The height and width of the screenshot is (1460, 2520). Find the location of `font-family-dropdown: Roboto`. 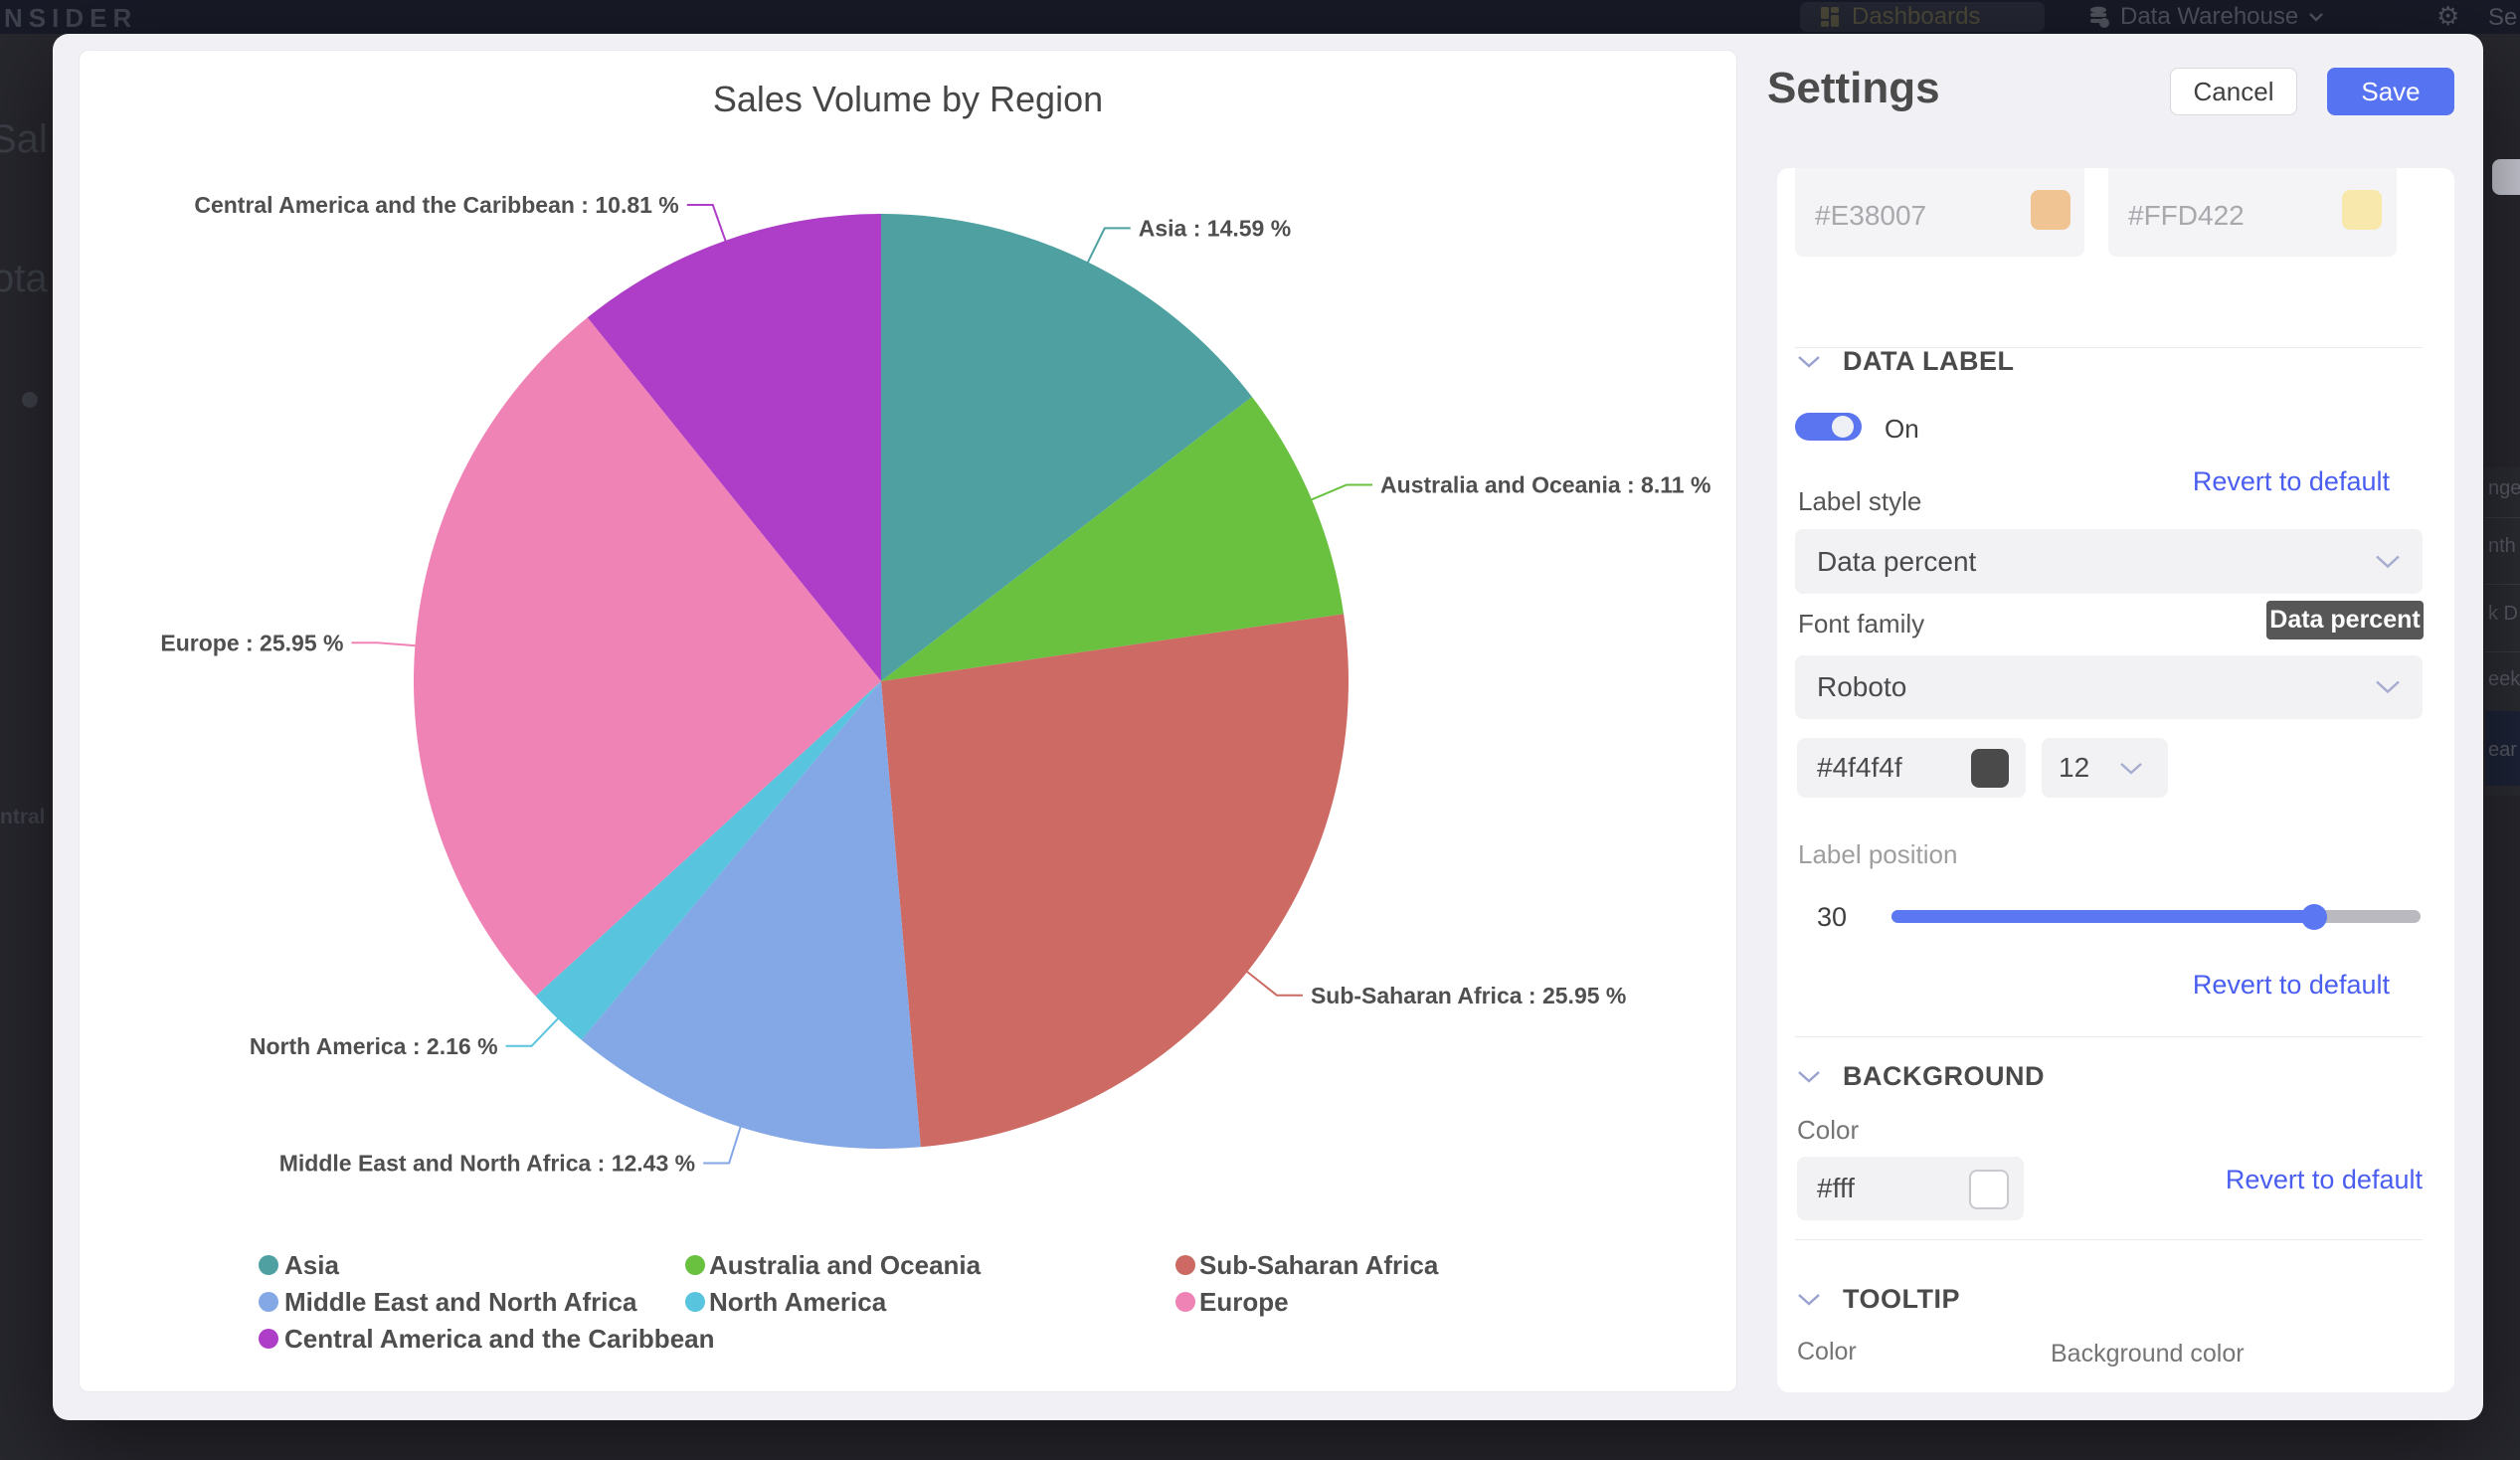

font-family-dropdown: Roboto is located at coordinates (2109, 687).